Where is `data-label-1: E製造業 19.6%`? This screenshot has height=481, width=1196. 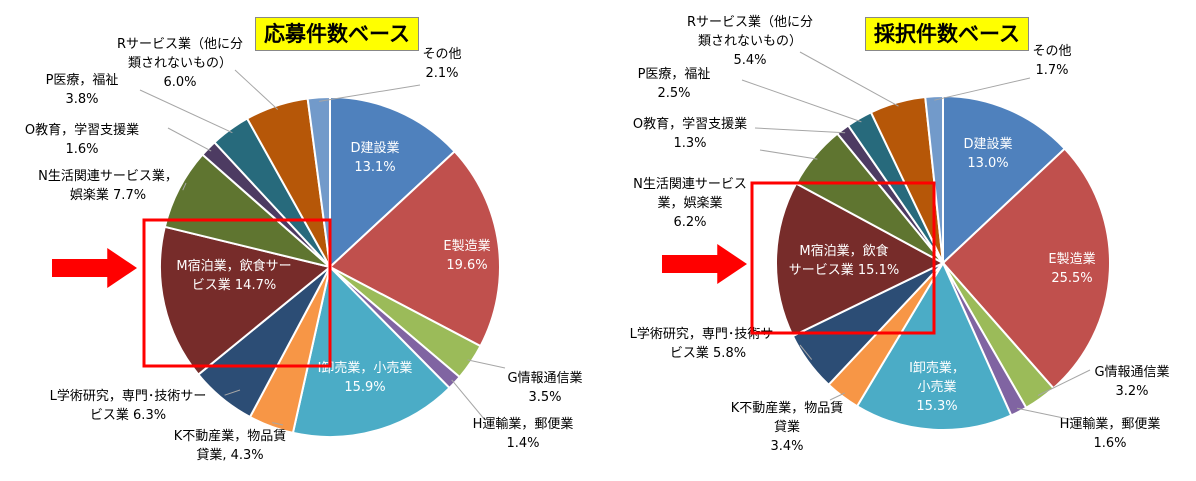
data-label-1: E製造業 19.6% is located at coordinates (466, 255).